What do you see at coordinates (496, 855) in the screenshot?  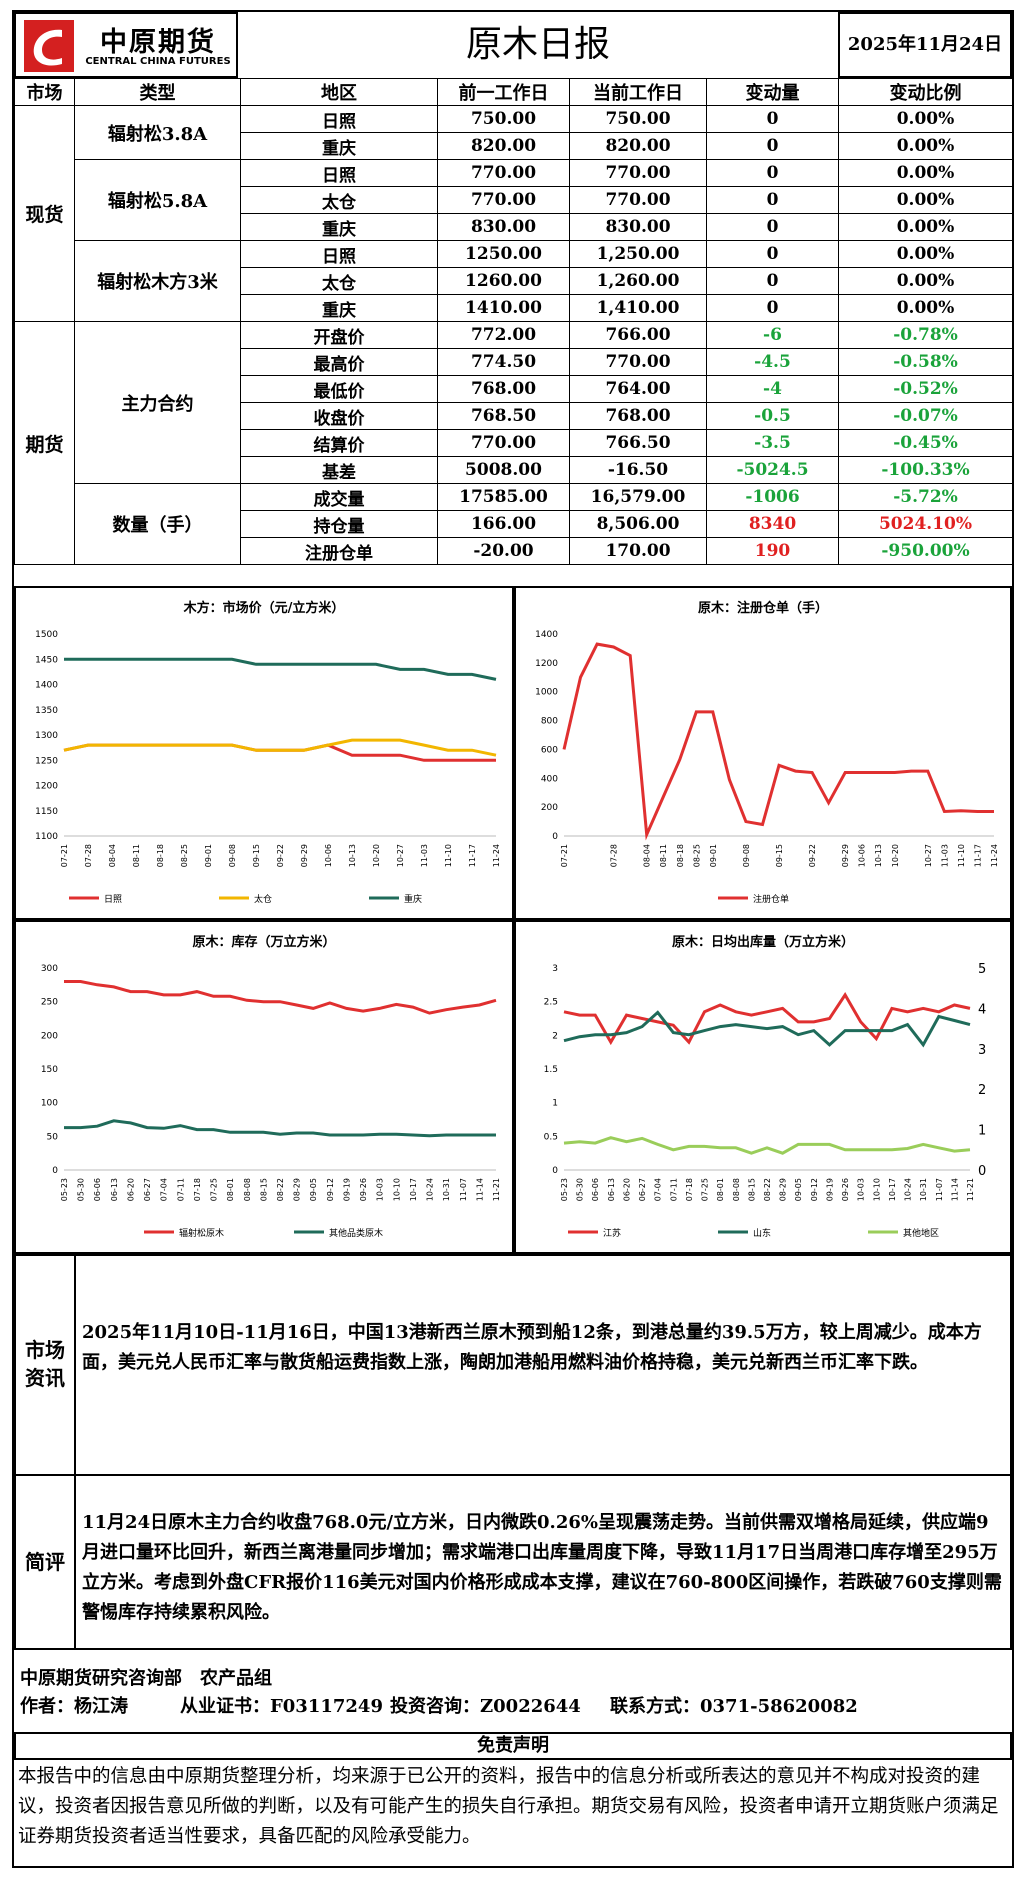 I see `x-tick-label: 11-24` at bounding box center [496, 855].